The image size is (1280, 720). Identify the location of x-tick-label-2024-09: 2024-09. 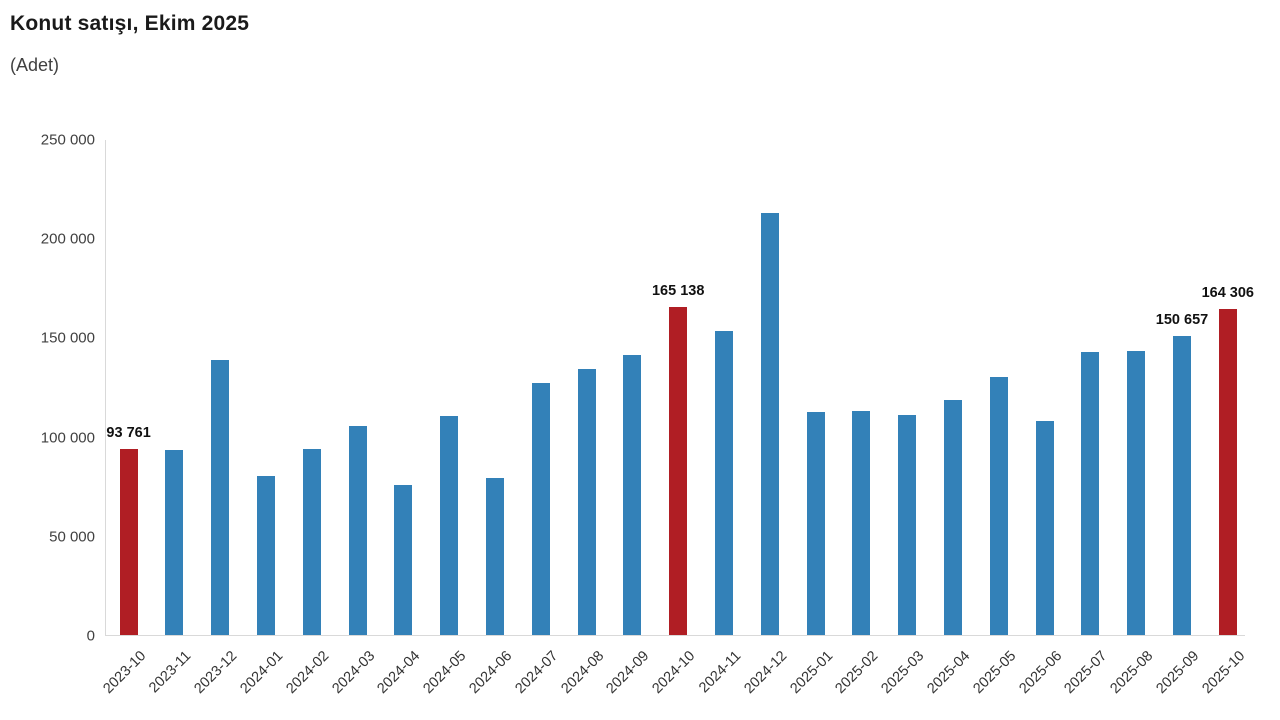
(628, 672).